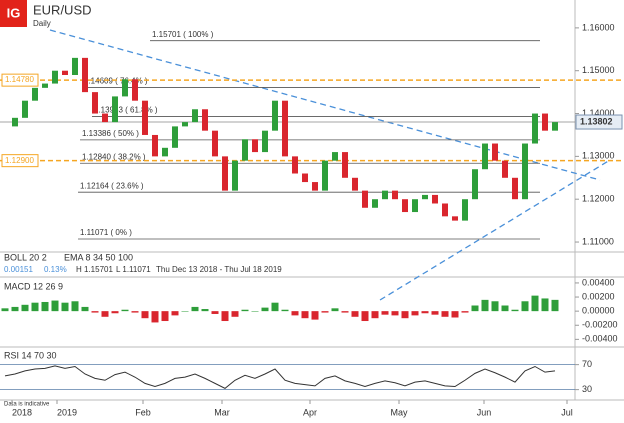 The image size is (624, 423). I want to click on ema: EMA 8 34 50 100, so click(98, 257).